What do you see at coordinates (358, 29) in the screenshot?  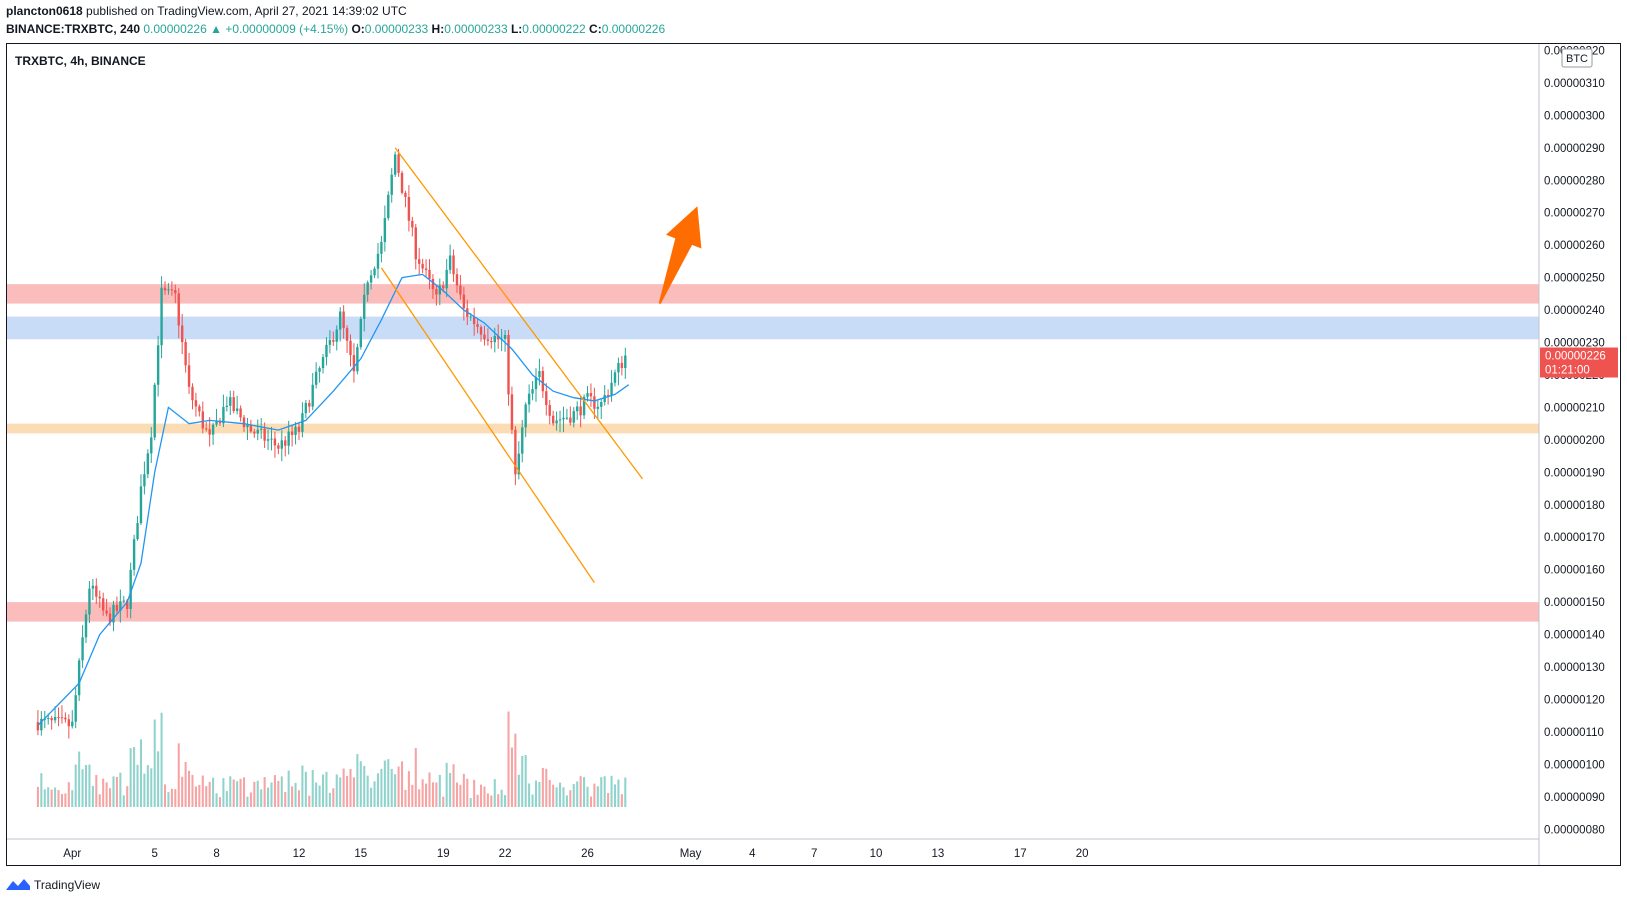 I see `open-label: O:` at bounding box center [358, 29].